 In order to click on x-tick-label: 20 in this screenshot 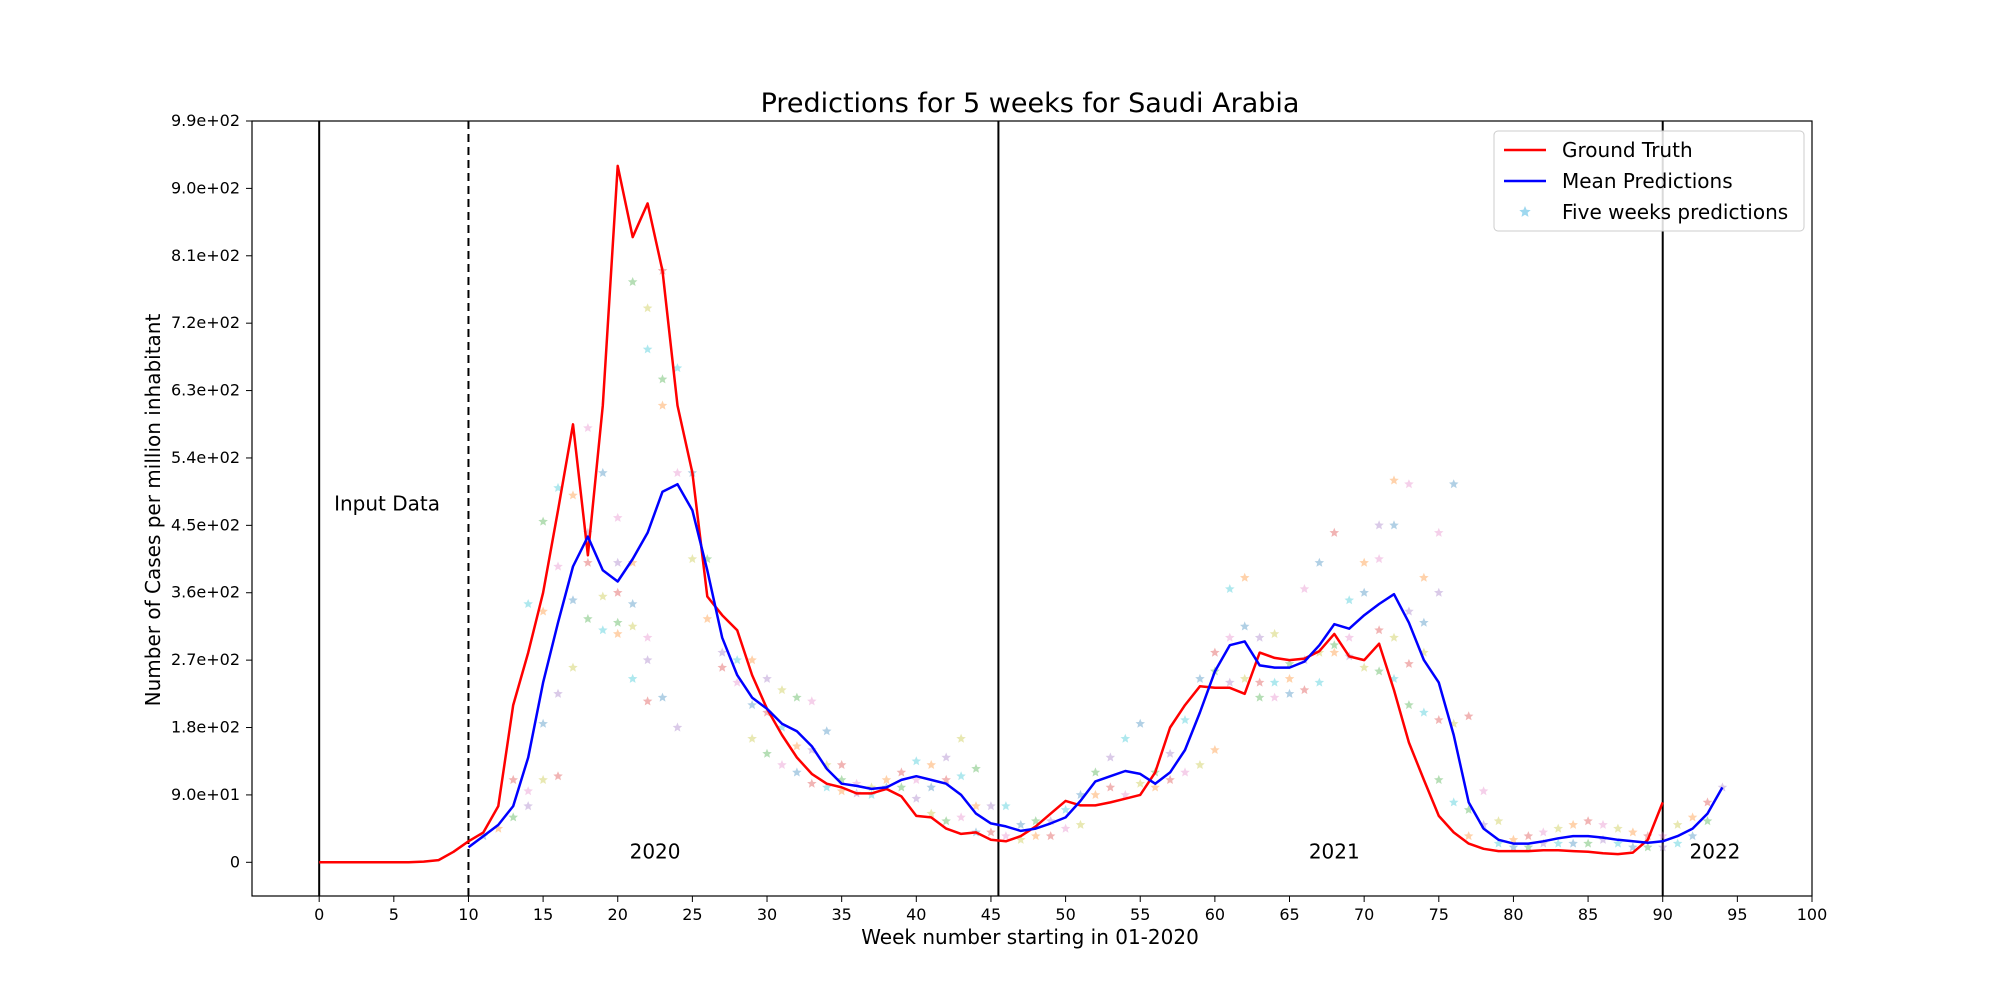, I will do `click(618, 914)`.